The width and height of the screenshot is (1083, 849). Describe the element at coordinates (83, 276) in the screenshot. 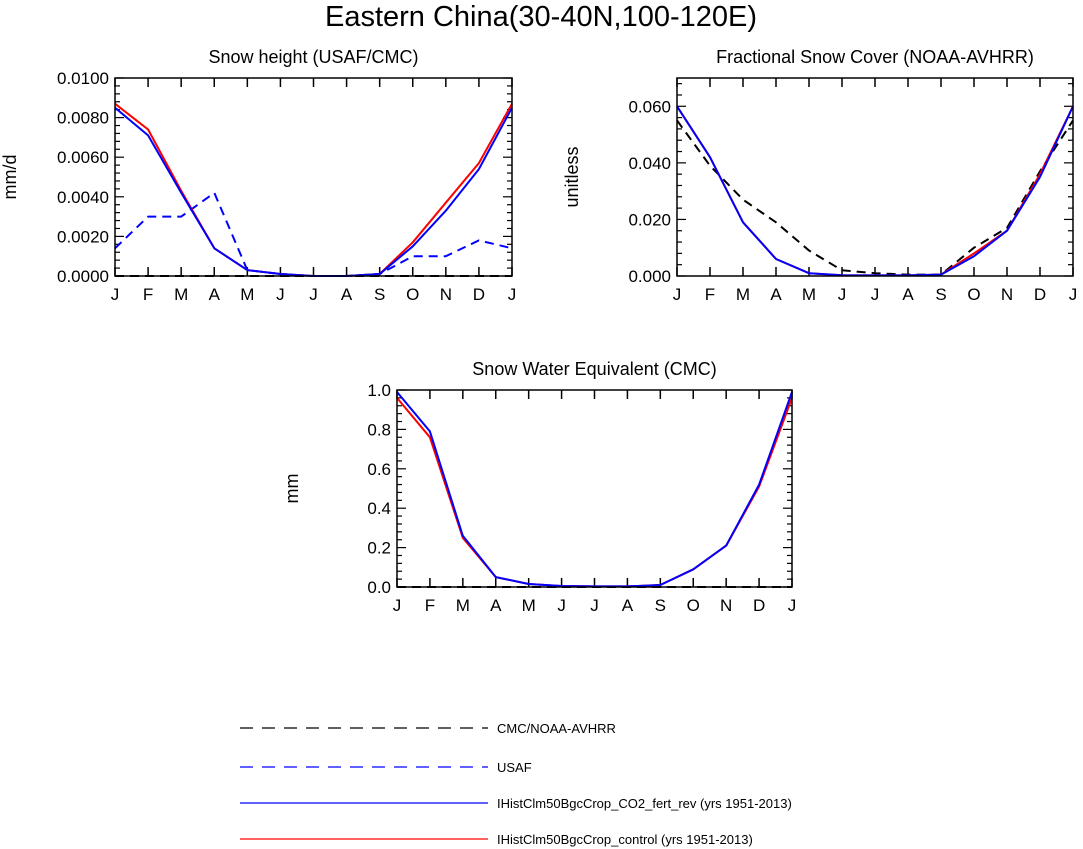

I see `y-tick-label: 0.0000` at that location.